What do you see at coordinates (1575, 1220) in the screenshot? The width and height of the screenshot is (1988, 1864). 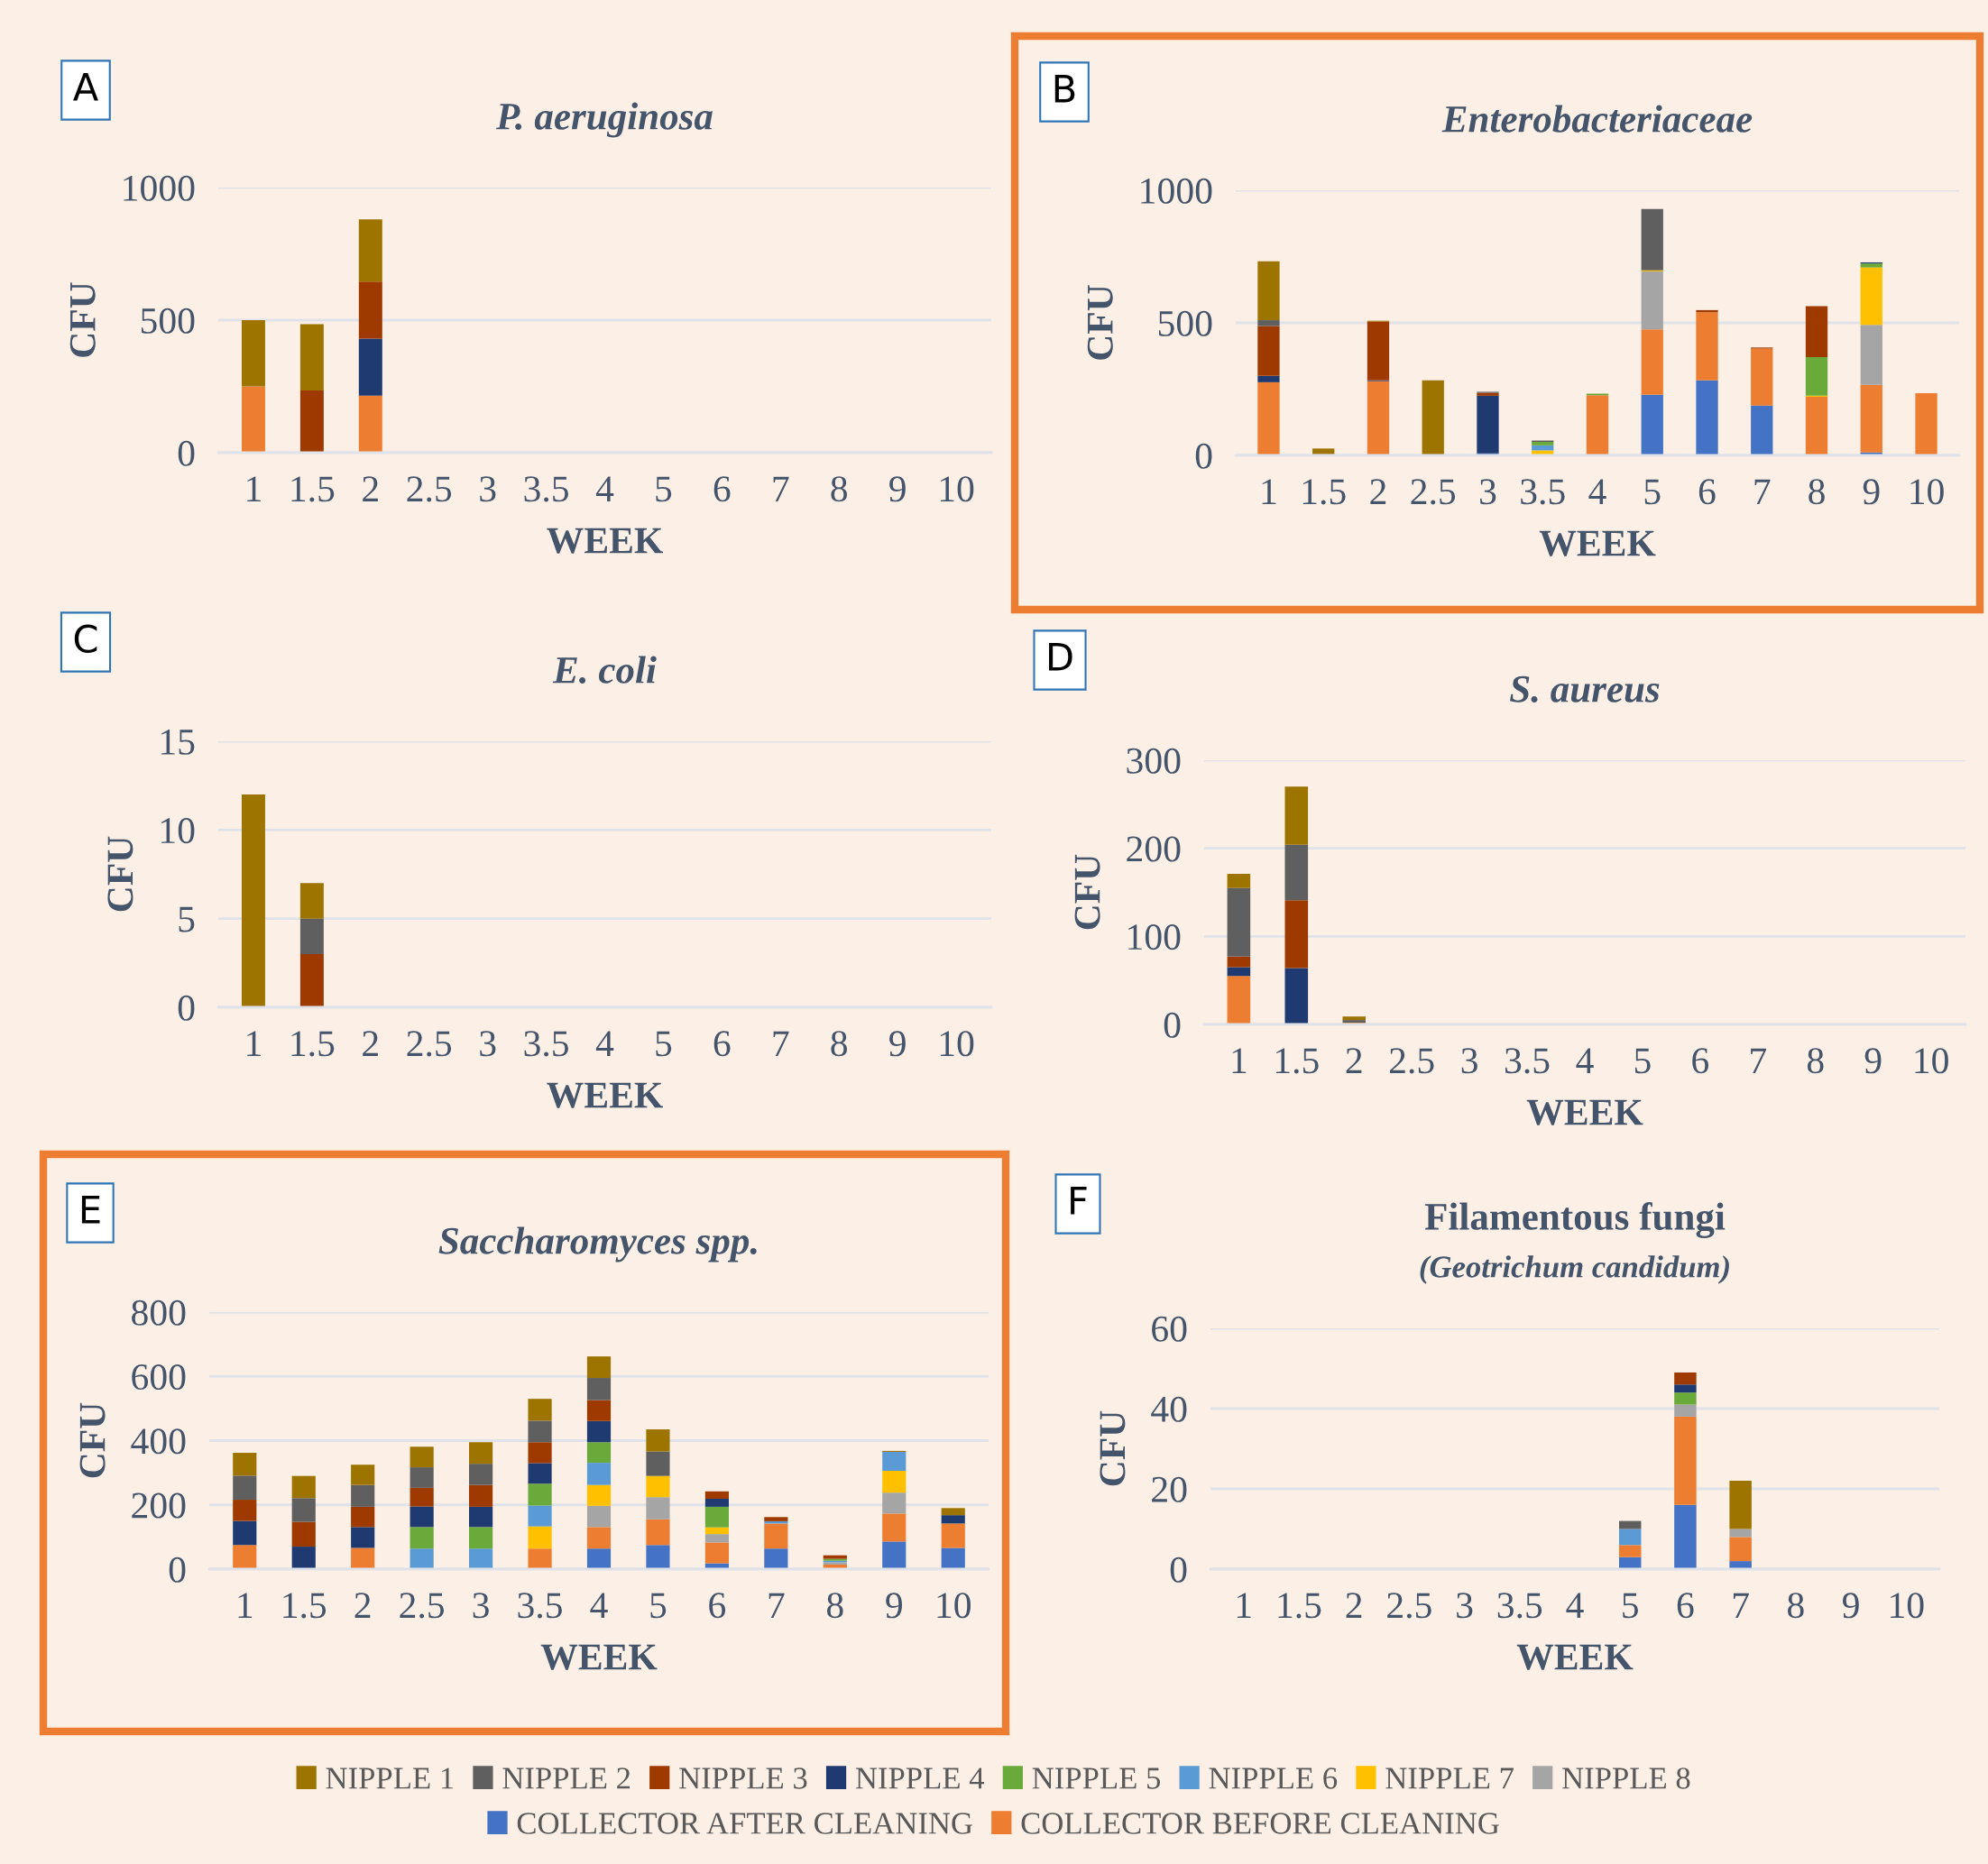 I see `chart-title: Filamentous fungi` at bounding box center [1575, 1220].